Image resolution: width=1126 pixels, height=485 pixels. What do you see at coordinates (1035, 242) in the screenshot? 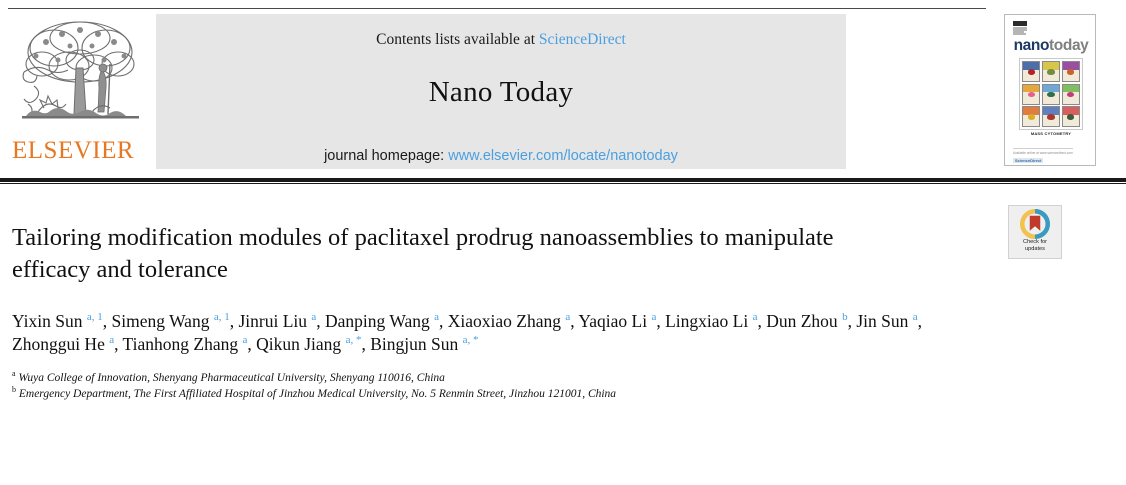
I see `crossmark-label-line1: Check for` at bounding box center [1035, 242].